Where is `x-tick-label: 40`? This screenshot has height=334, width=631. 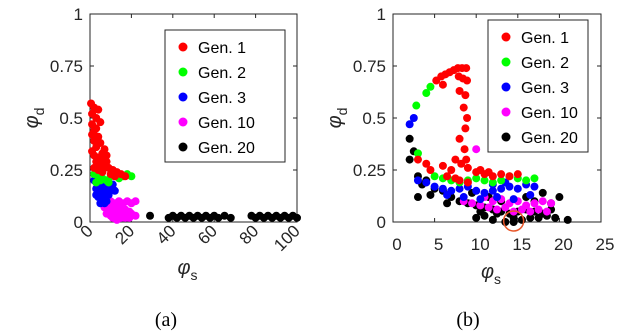 x-tick-label: 40 is located at coordinates (166, 234).